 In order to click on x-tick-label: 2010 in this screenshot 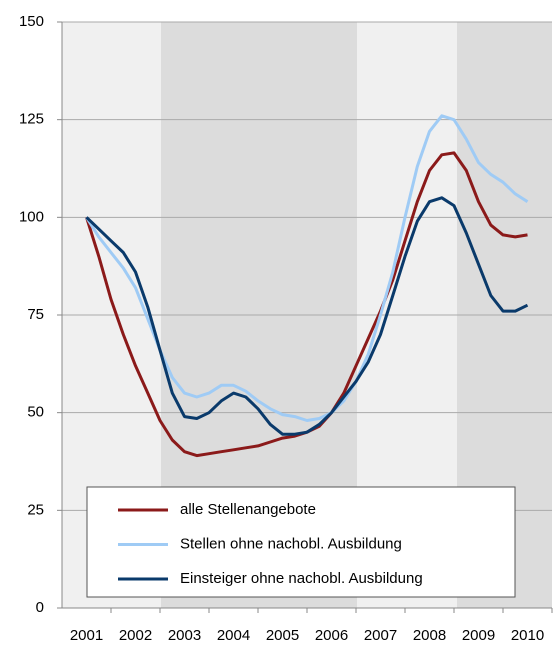, I will do `click(527, 635)`.